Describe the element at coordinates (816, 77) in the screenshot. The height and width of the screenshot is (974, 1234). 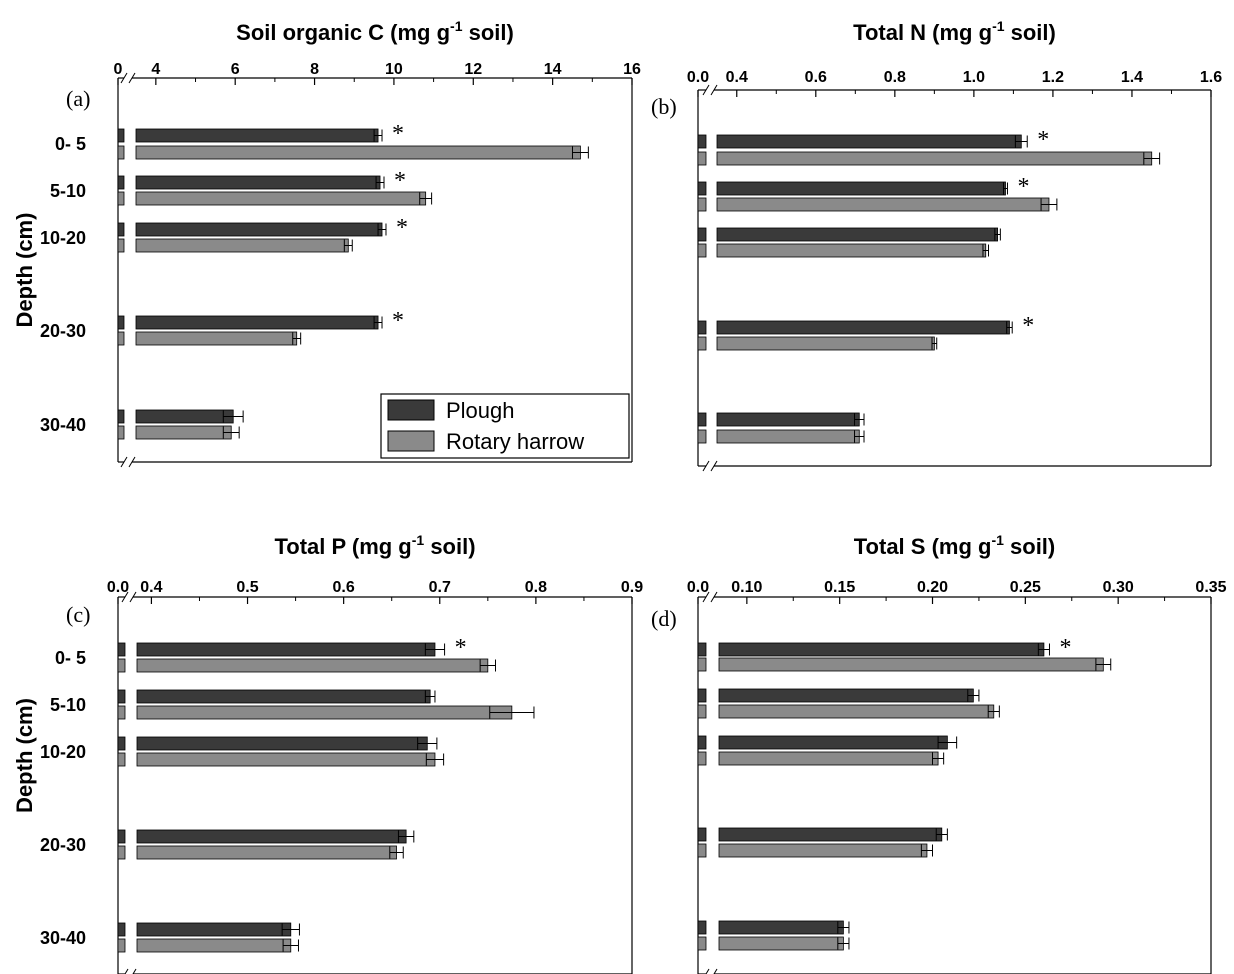
I see `x-tick-label: 0.6` at that location.